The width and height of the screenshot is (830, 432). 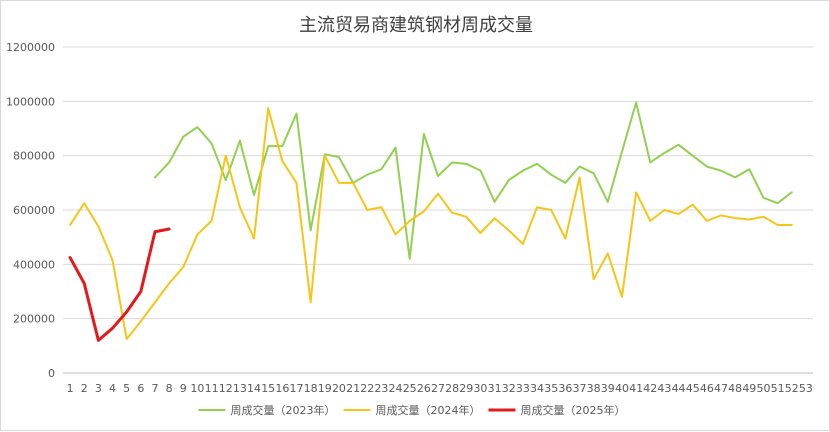 What do you see at coordinates (707, 388) in the screenshot?
I see `x-tick-label: 46` at bounding box center [707, 388].